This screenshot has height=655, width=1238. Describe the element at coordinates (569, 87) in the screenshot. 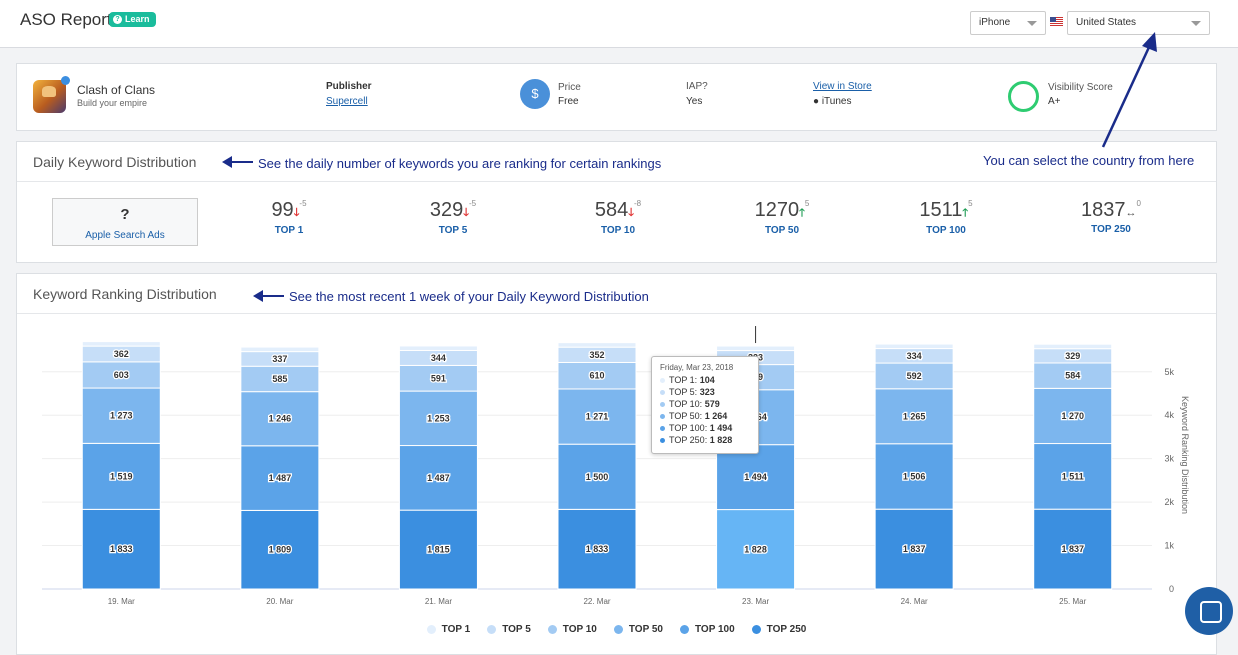

I see `price-label: Price` at that location.